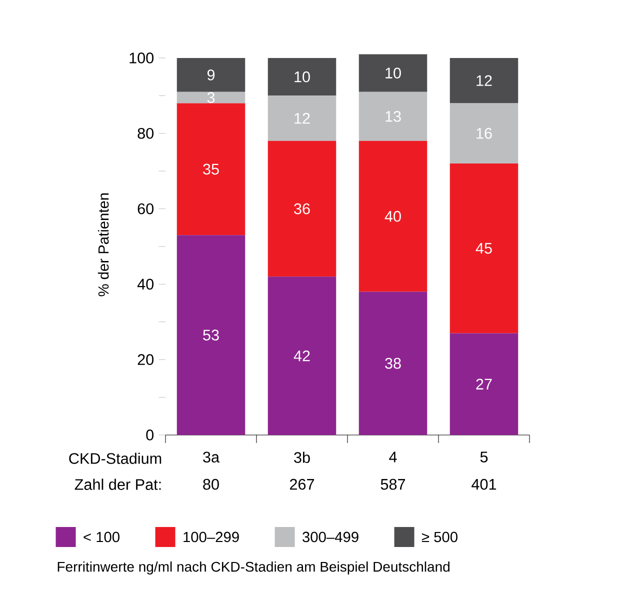  I want to click on legend-label: < 100, so click(102, 537).